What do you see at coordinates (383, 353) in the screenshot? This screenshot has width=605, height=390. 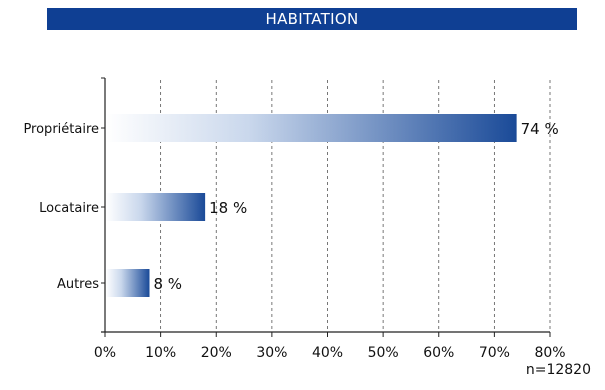 I see `x-tick-label: 50%` at bounding box center [383, 353].